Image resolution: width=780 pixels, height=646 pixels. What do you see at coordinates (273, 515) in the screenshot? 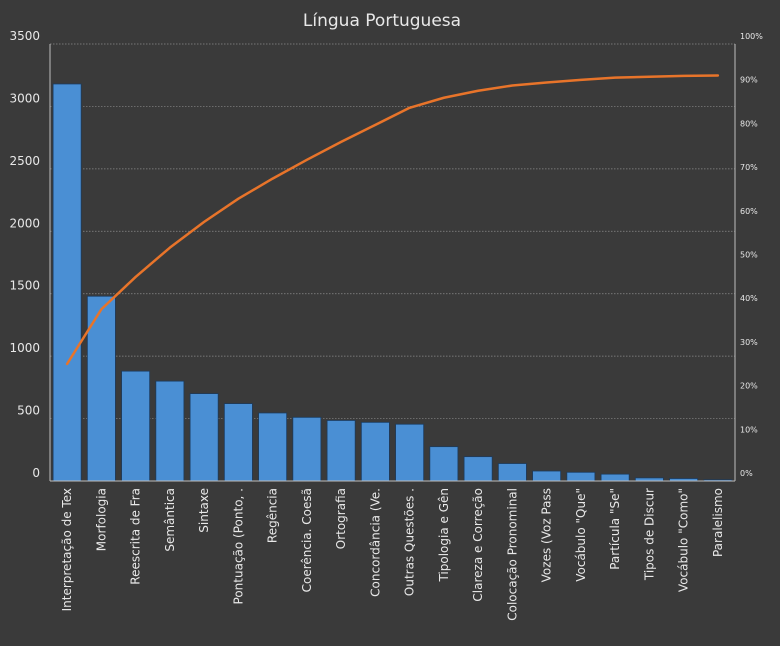
I see `x-tick-label: Regência` at bounding box center [273, 515].